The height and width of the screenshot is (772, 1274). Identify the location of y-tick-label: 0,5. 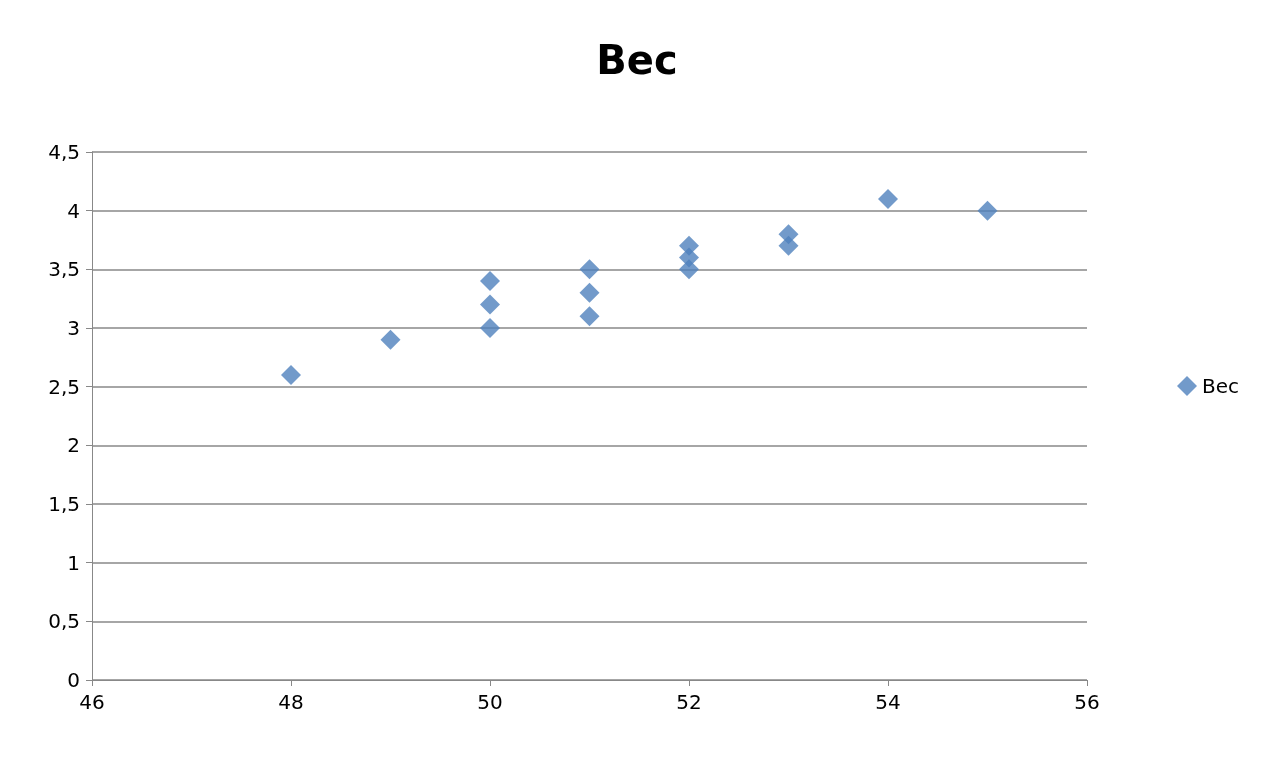
(64, 621).